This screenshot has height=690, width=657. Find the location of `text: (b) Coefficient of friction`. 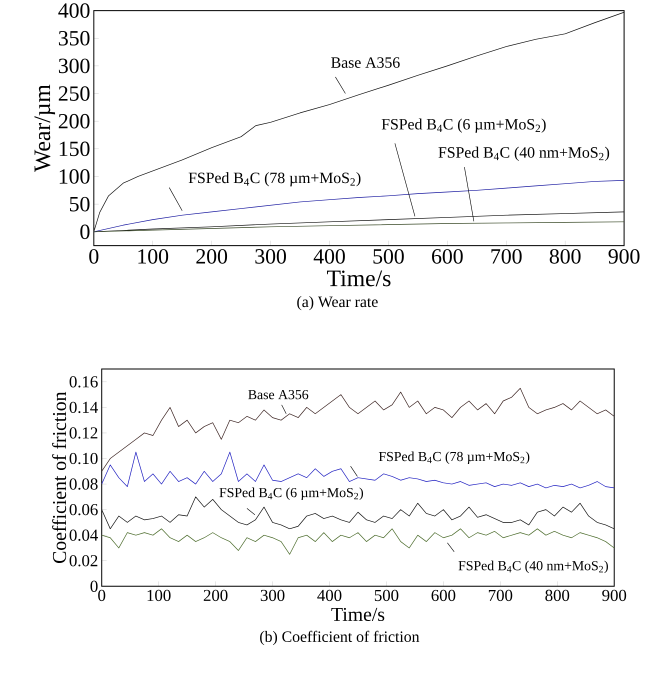

text: (b) Coefficient of friction is located at coordinates (340, 638).